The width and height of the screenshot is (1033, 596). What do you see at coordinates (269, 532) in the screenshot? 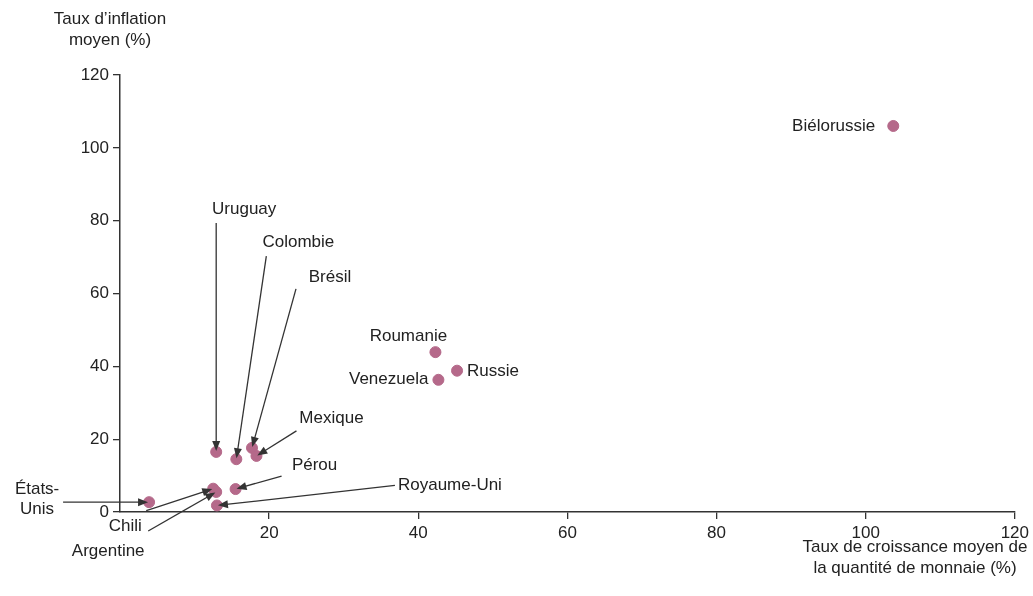
I see `x-tick-label: 20` at bounding box center [269, 532].